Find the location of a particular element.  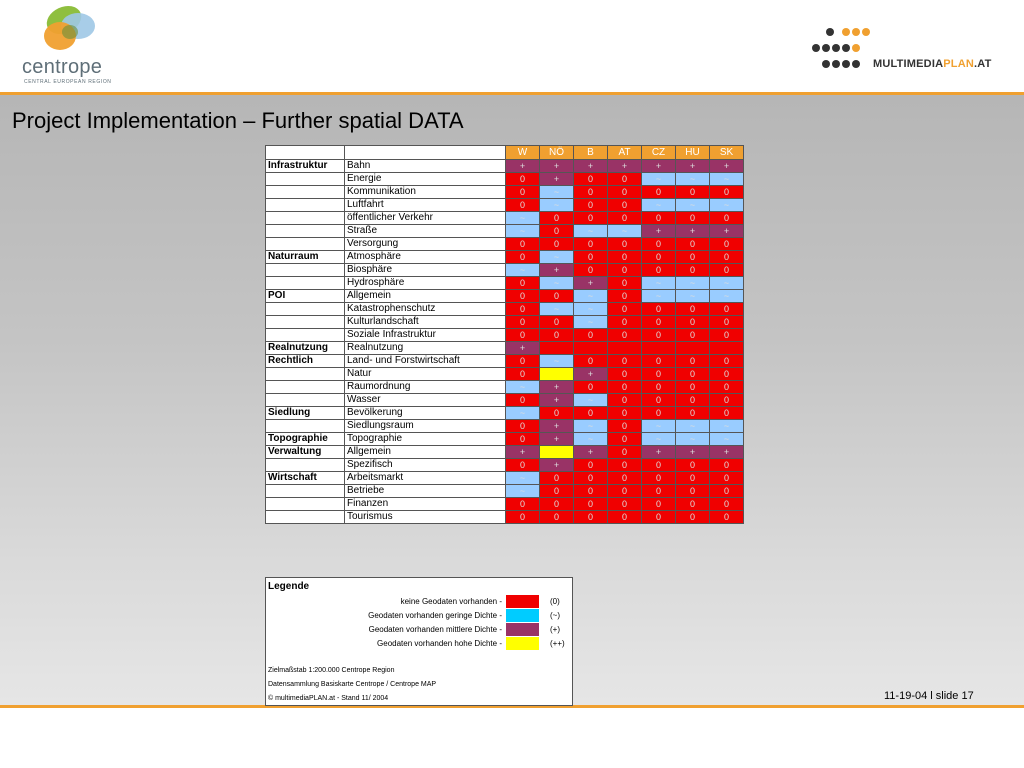

category-cell: Topographie is located at coordinates (305, 439).